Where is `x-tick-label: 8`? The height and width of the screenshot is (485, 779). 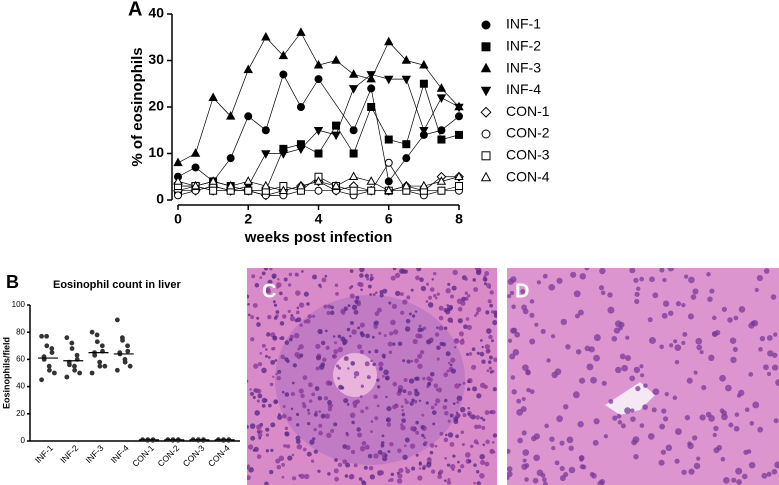 x-tick-label: 8 is located at coordinates (459, 219).